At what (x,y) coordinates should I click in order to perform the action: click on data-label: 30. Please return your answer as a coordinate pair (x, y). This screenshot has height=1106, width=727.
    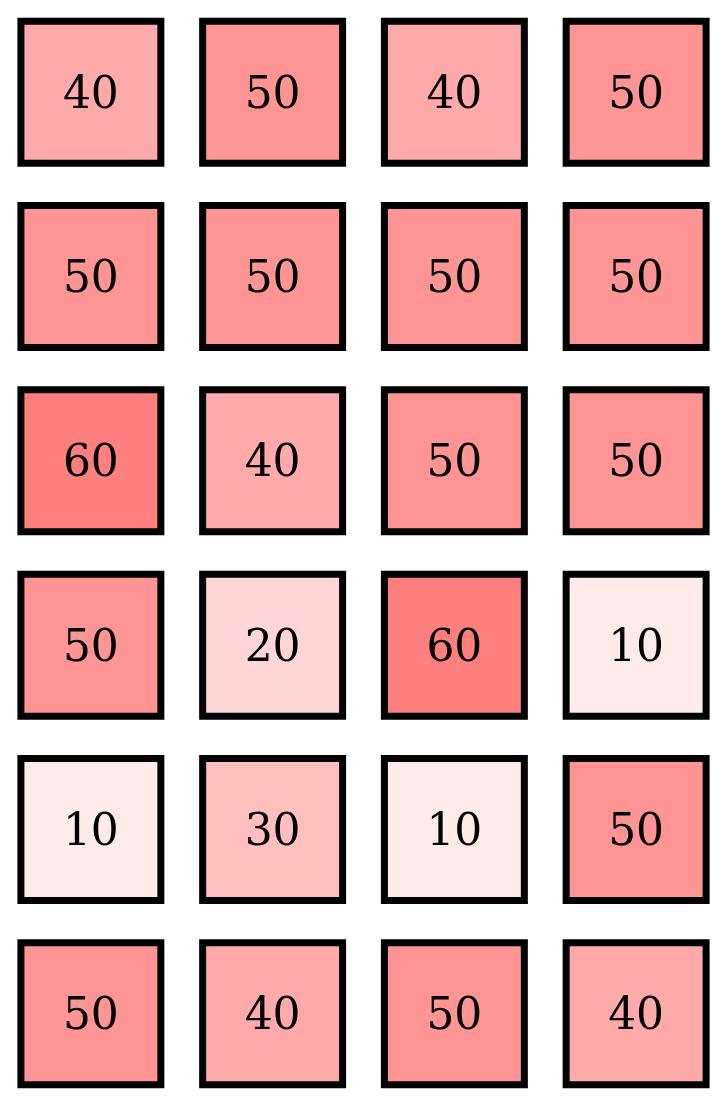
    Looking at the image, I should click on (272, 829).